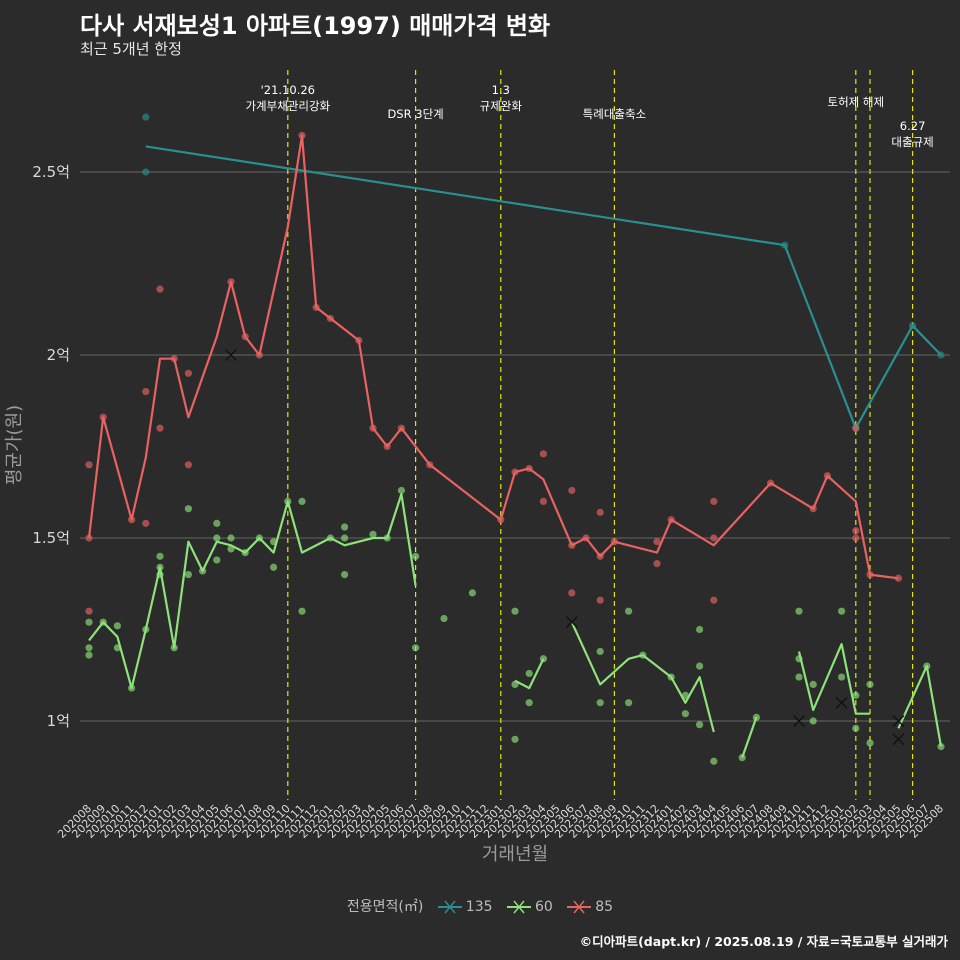 The height and width of the screenshot is (960, 960). Describe the element at coordinates (529, 907) in the screenshot. I see `legend-item-60: 60` at that location.